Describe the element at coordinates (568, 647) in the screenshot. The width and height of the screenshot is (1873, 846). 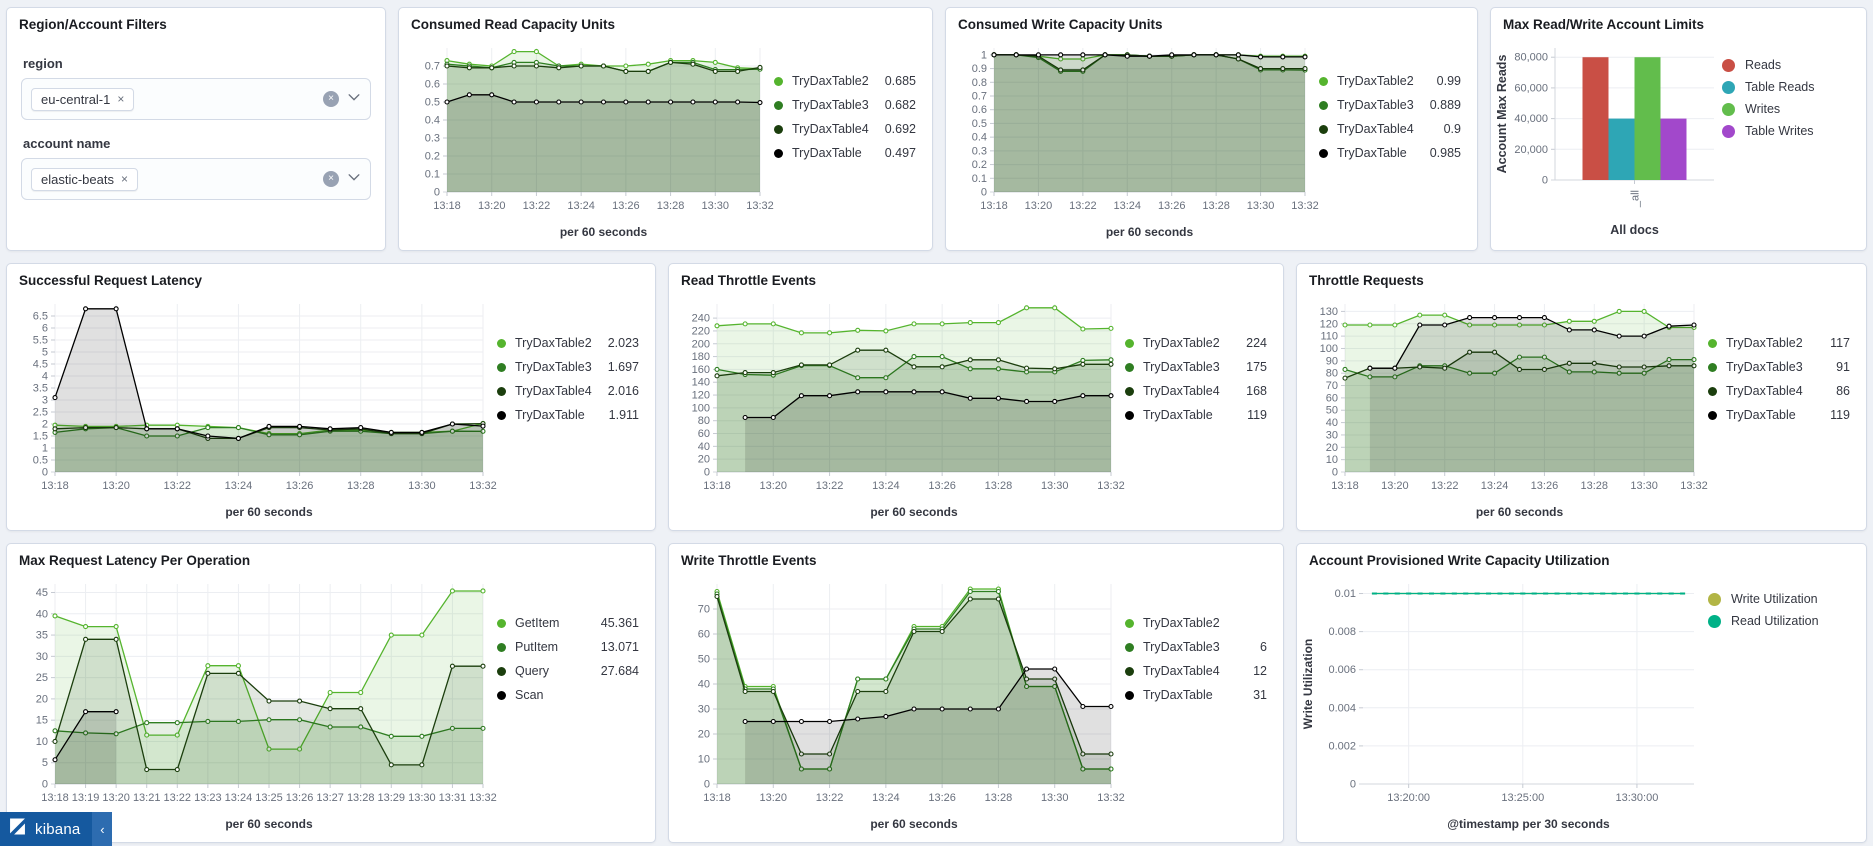
I see `legend-item-putitem: PutItem 13.071` at that location.